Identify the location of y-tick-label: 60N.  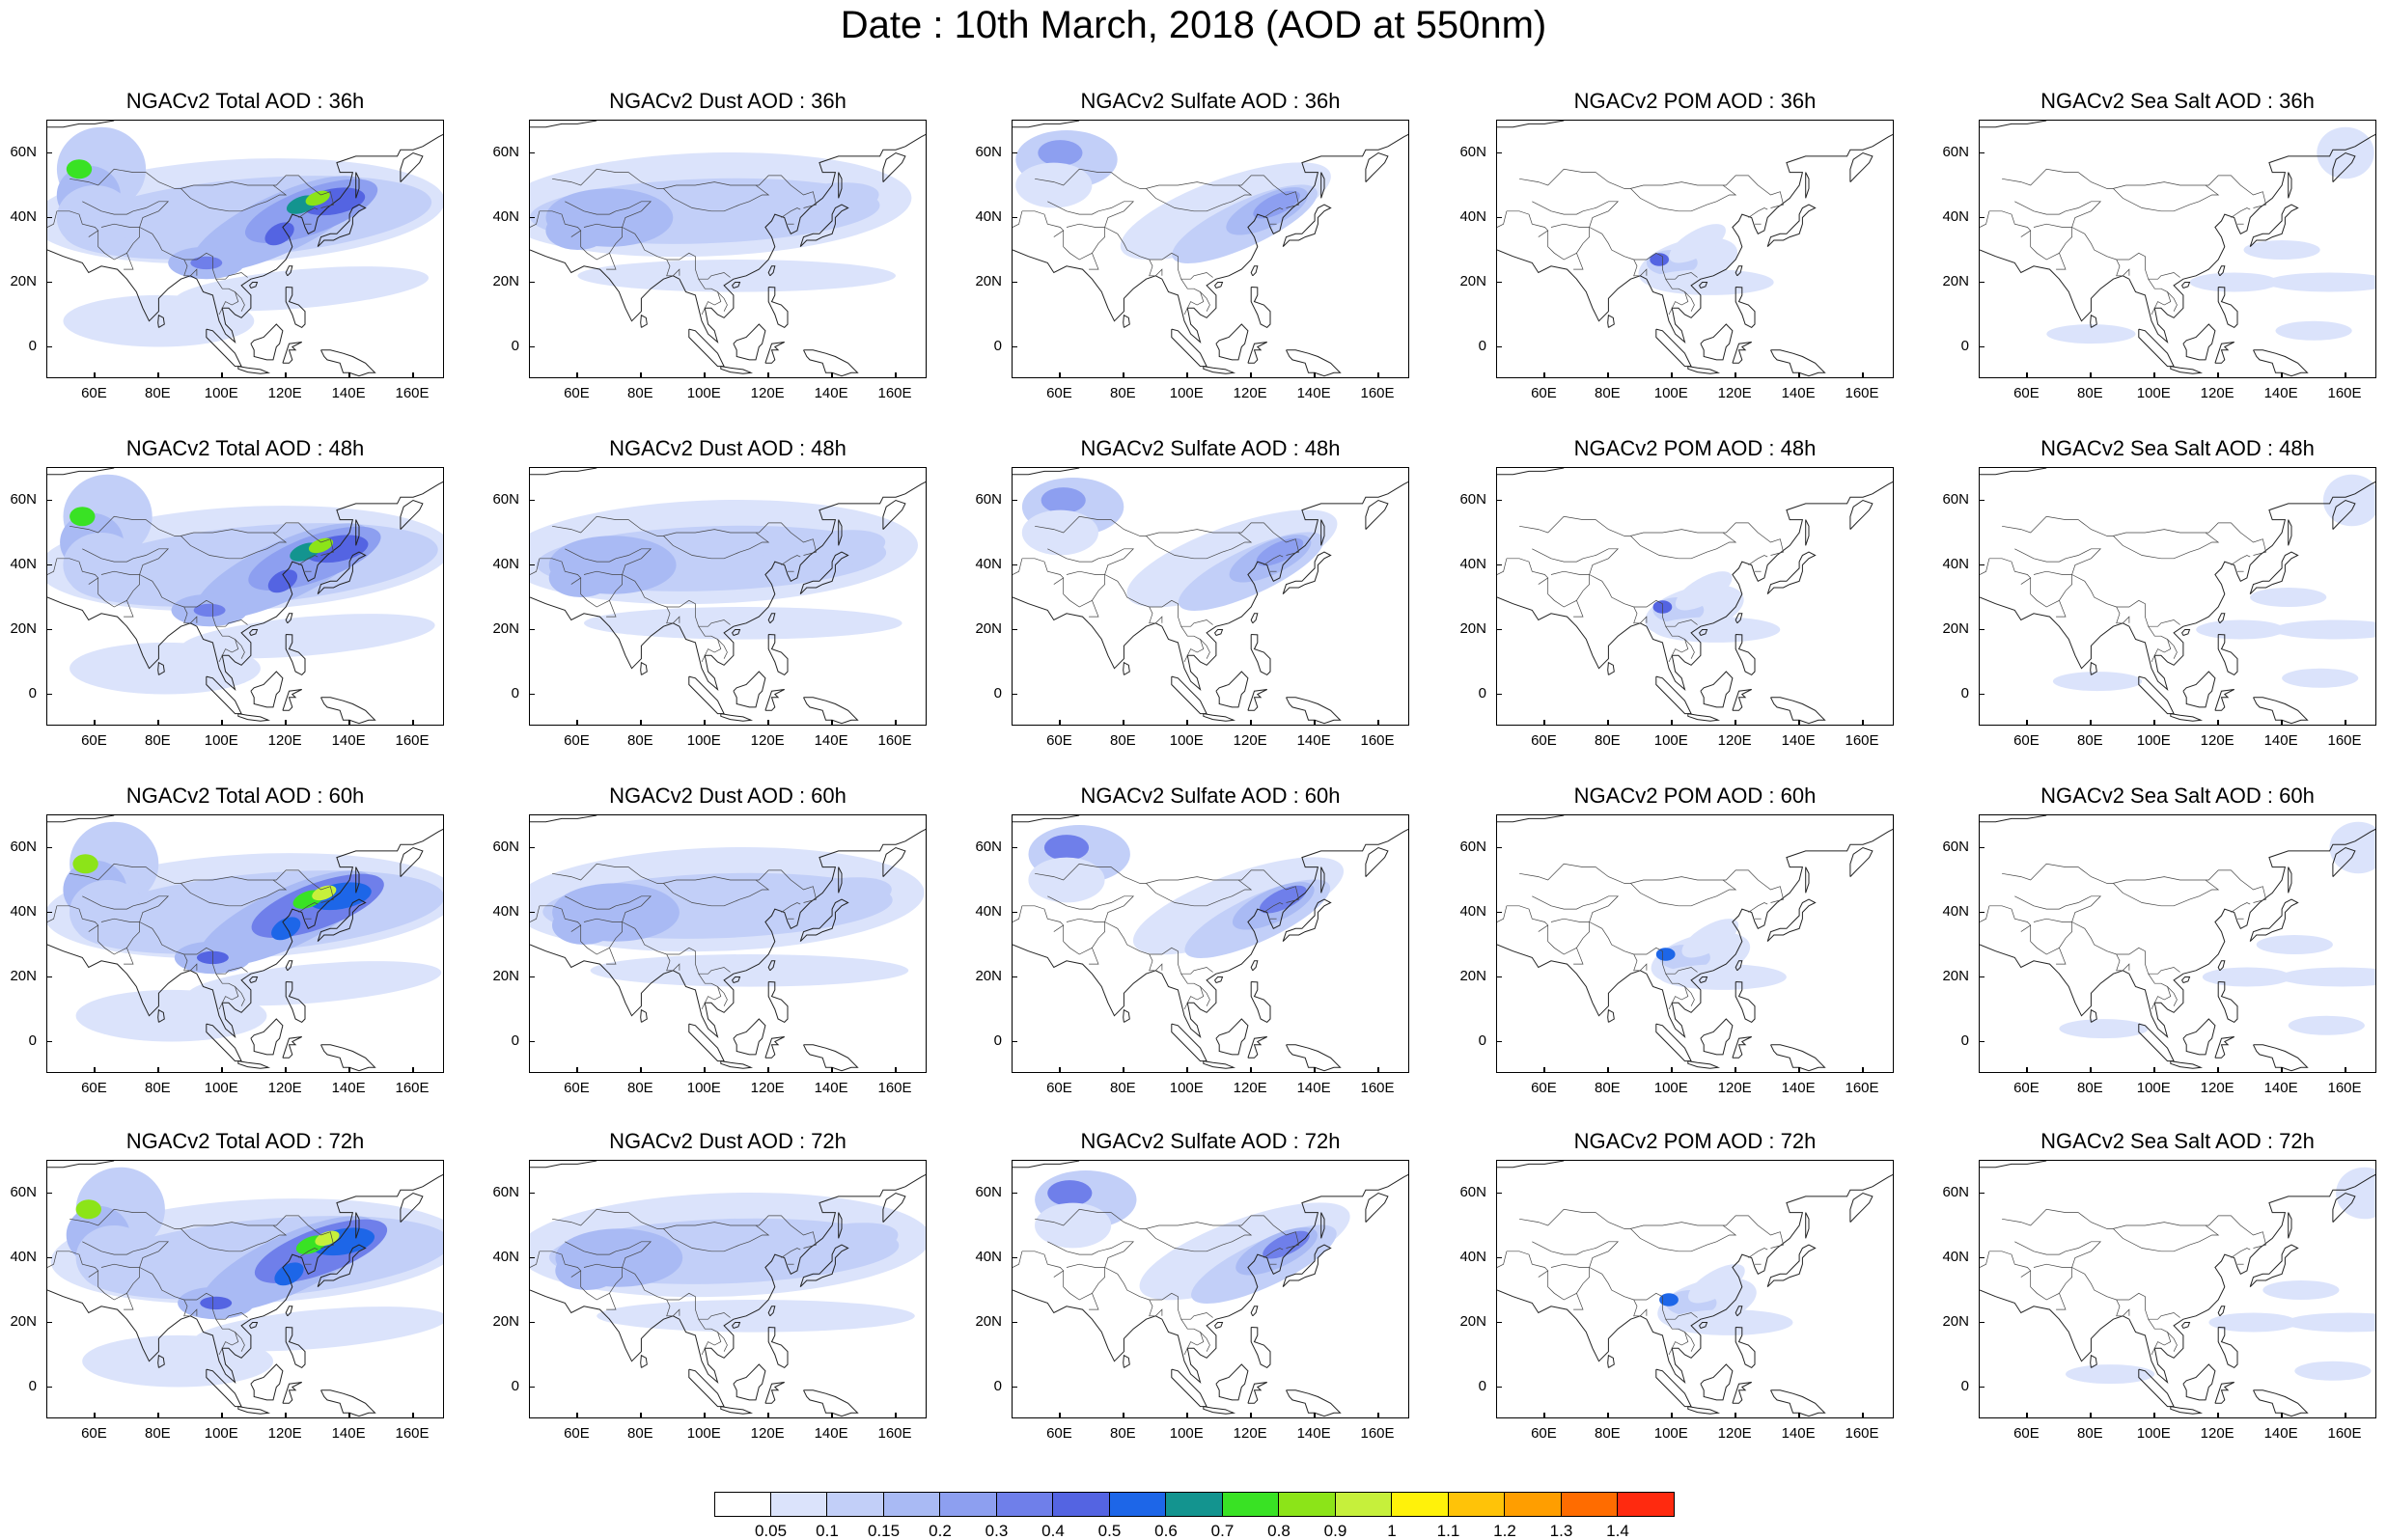
(23, 846).